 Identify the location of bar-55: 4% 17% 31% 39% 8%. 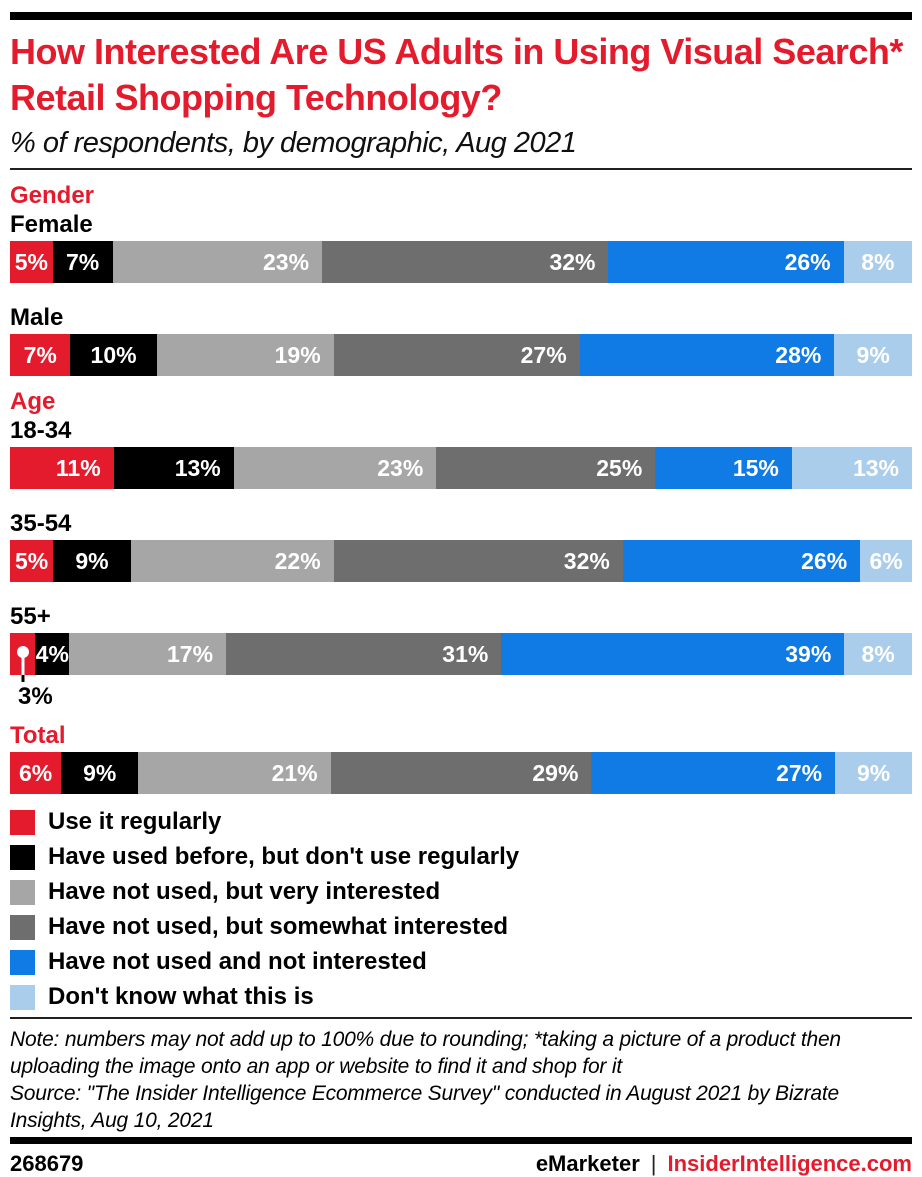
(461, 657).